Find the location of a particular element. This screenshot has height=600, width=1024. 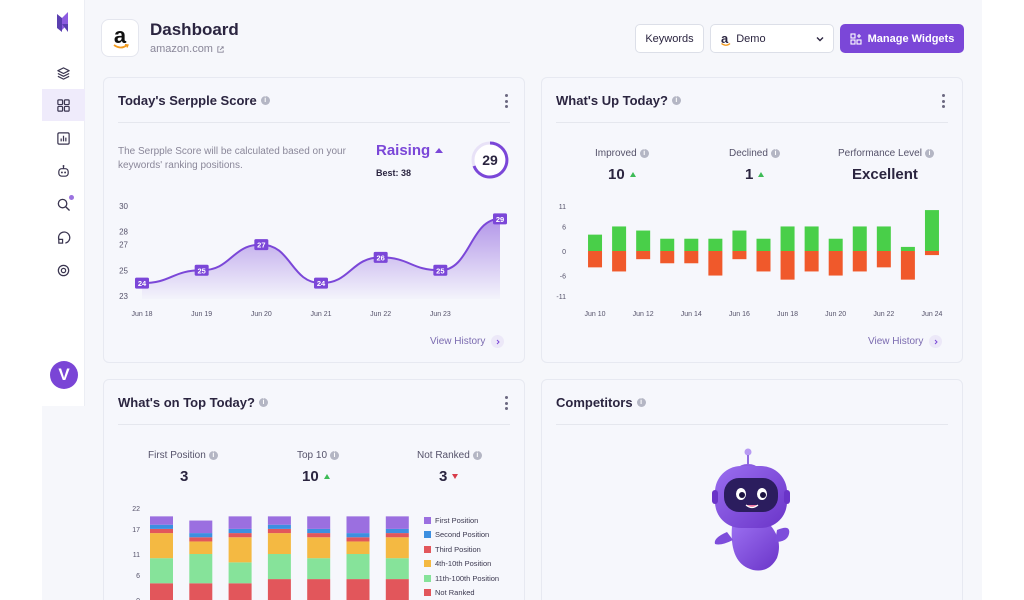

y-tick-label: 30 is located at coordinates (123, 206).